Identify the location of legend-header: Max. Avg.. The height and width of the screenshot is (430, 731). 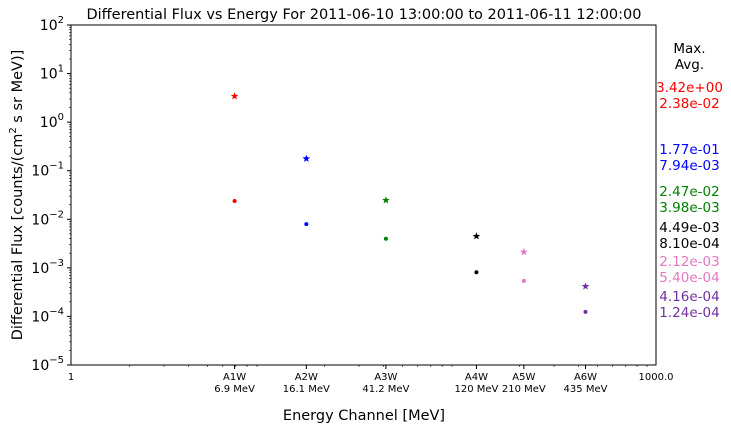
(689, 57).